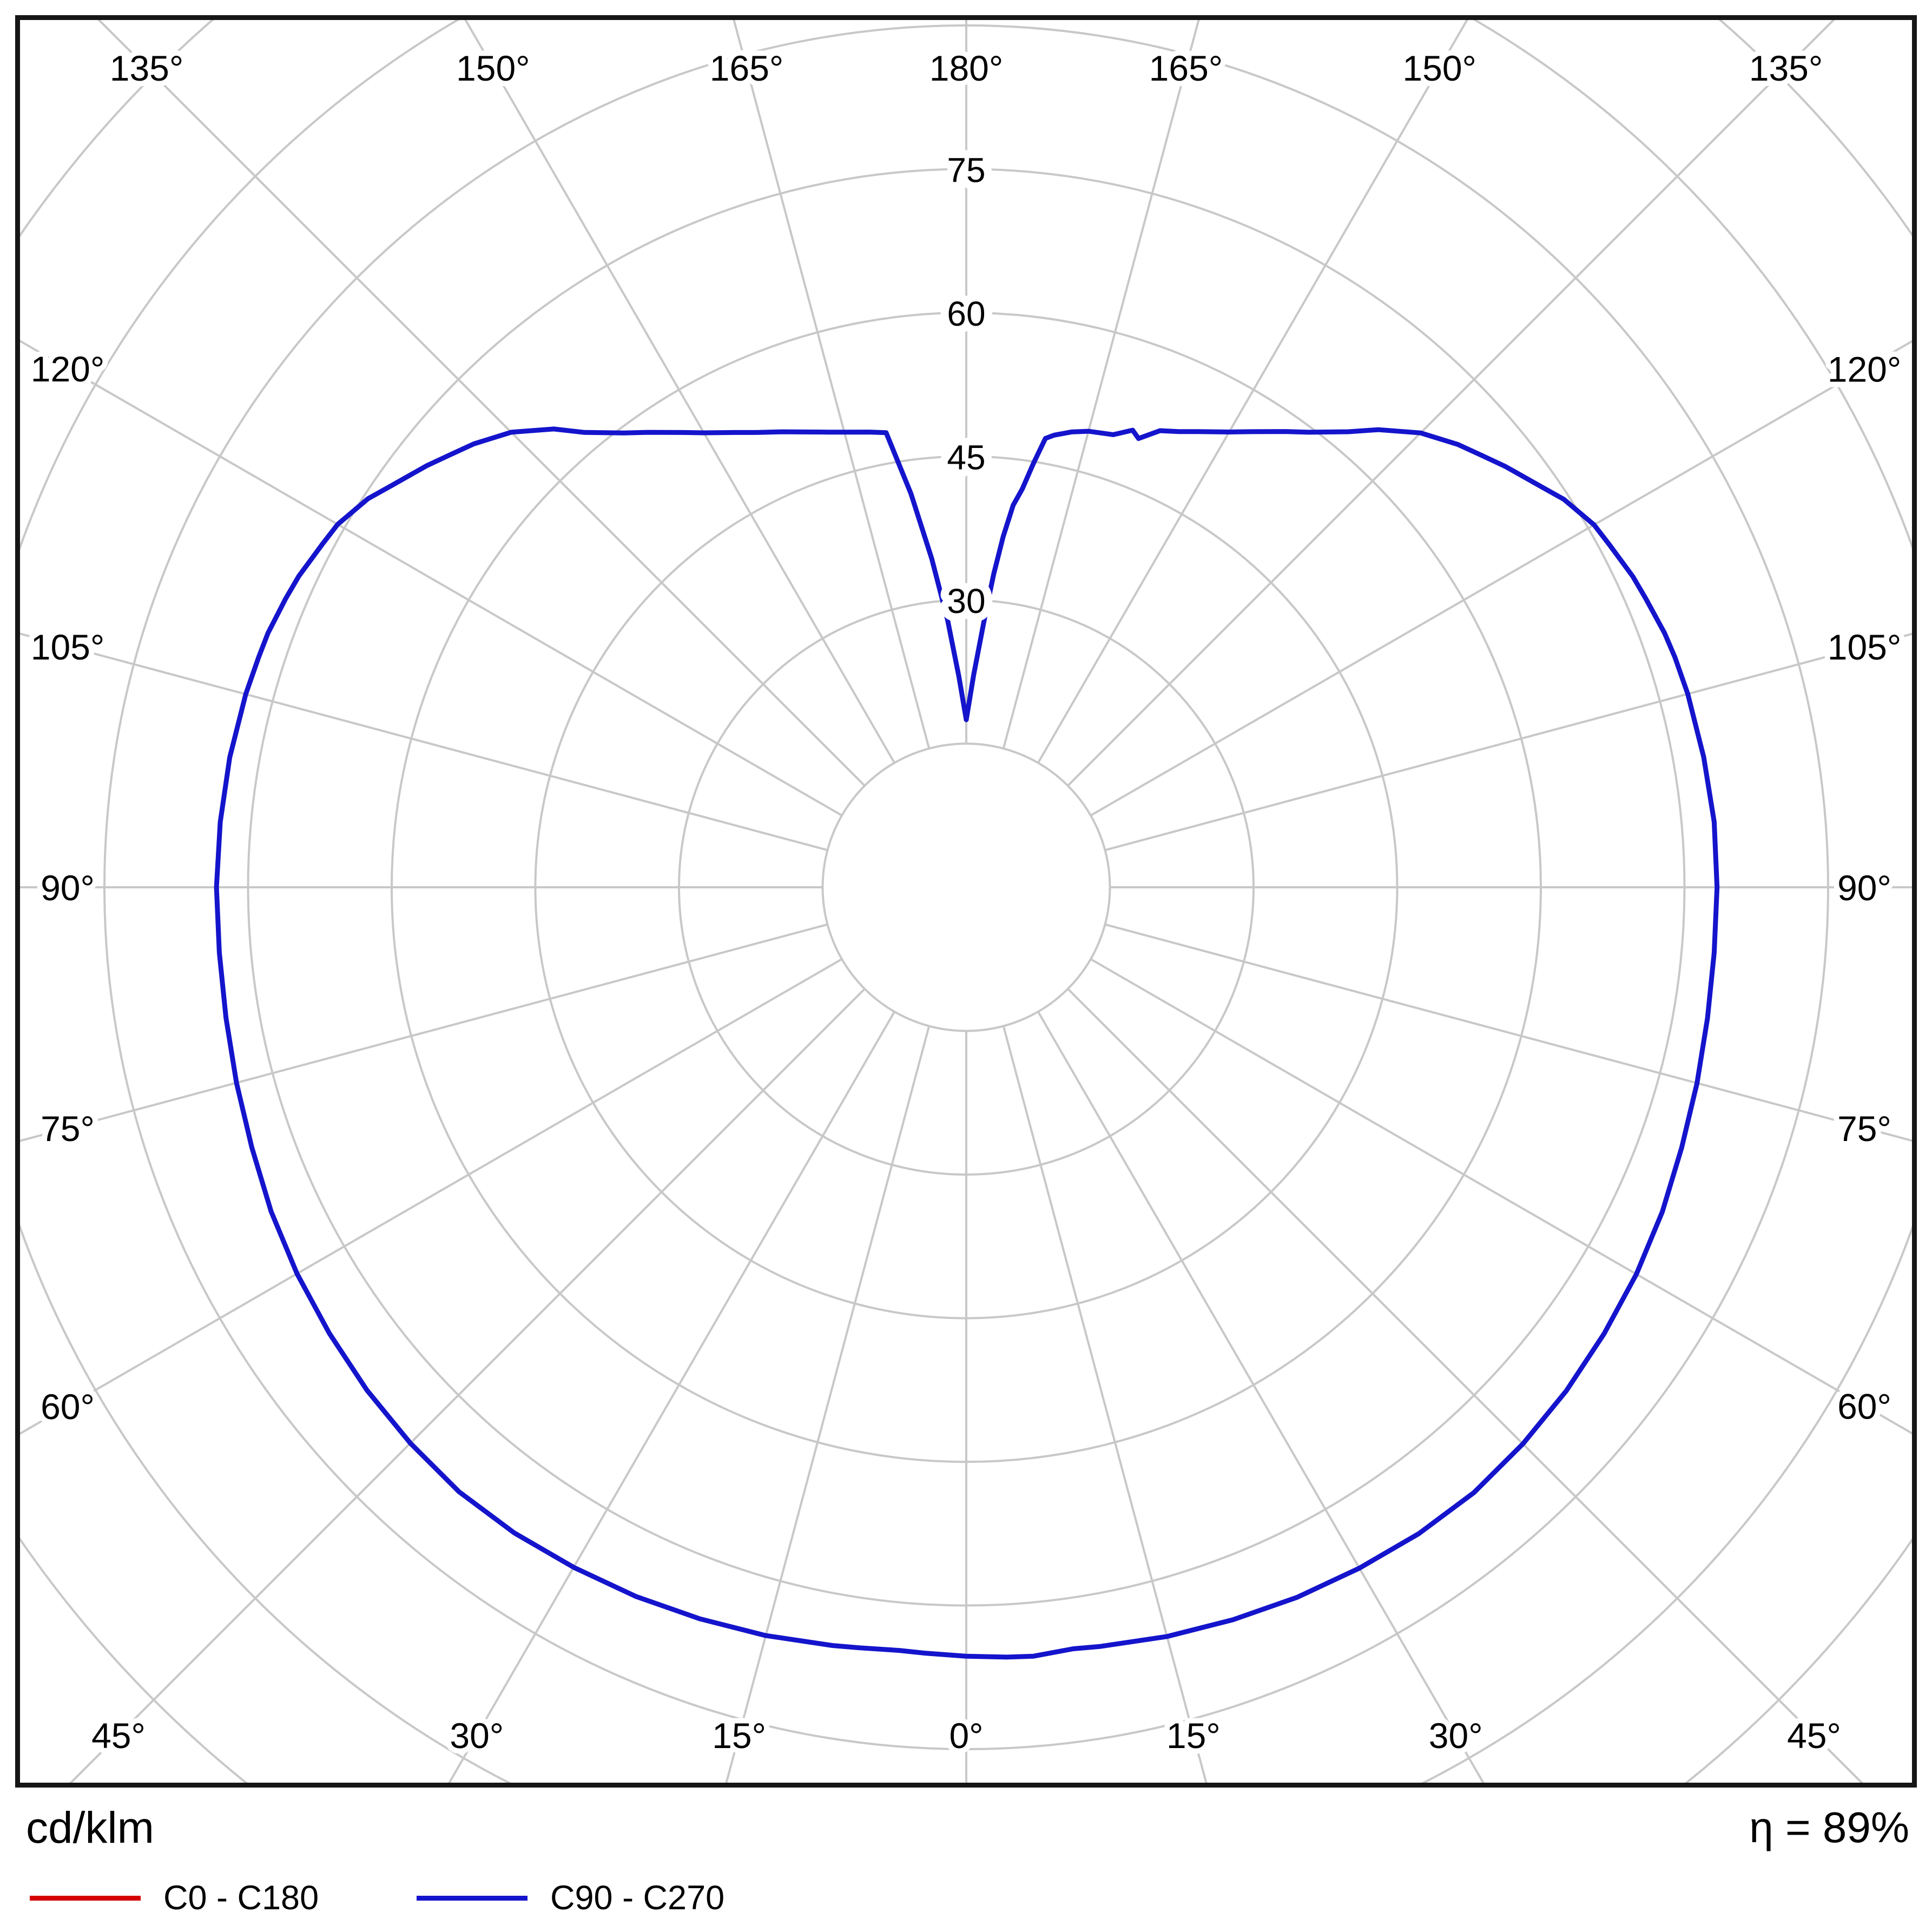 The image size is (1932, 1932). I want to click on angle-label-45-right: 45°, so click(1814, 1736).